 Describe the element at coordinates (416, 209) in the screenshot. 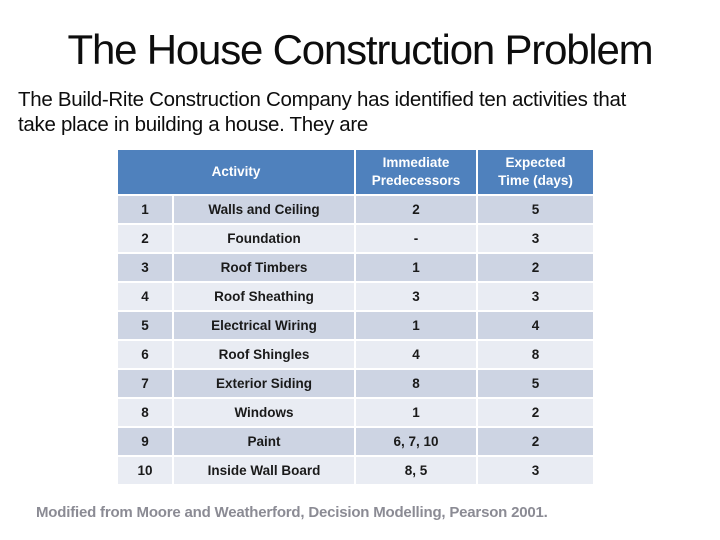

I see `predecessors-cell: 2` at that location.